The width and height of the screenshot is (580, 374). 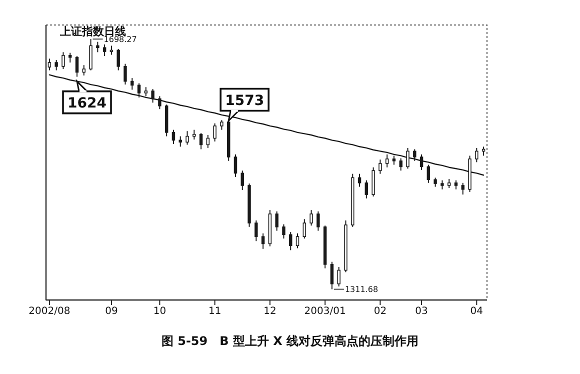 What do you see at coordinates (215, 311) in the screenshot?
I see `x-tick-label: 11` at bounding box center [215, 311].